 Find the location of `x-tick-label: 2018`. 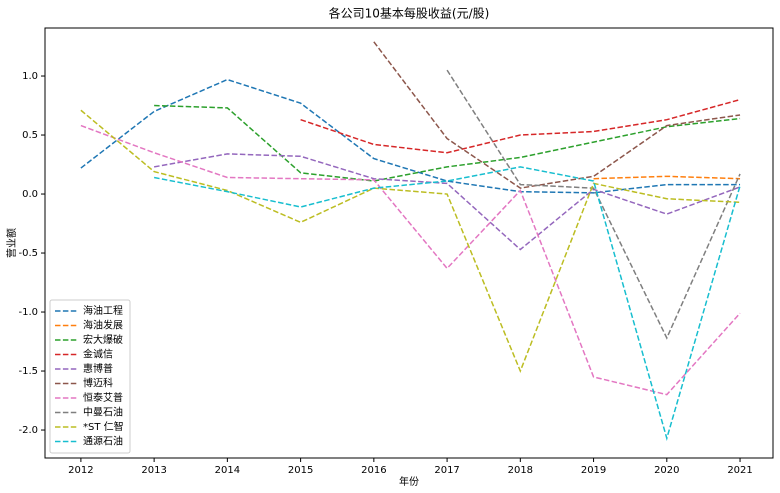

x-tick-label: 2018 is located at coordinates (520, 470).